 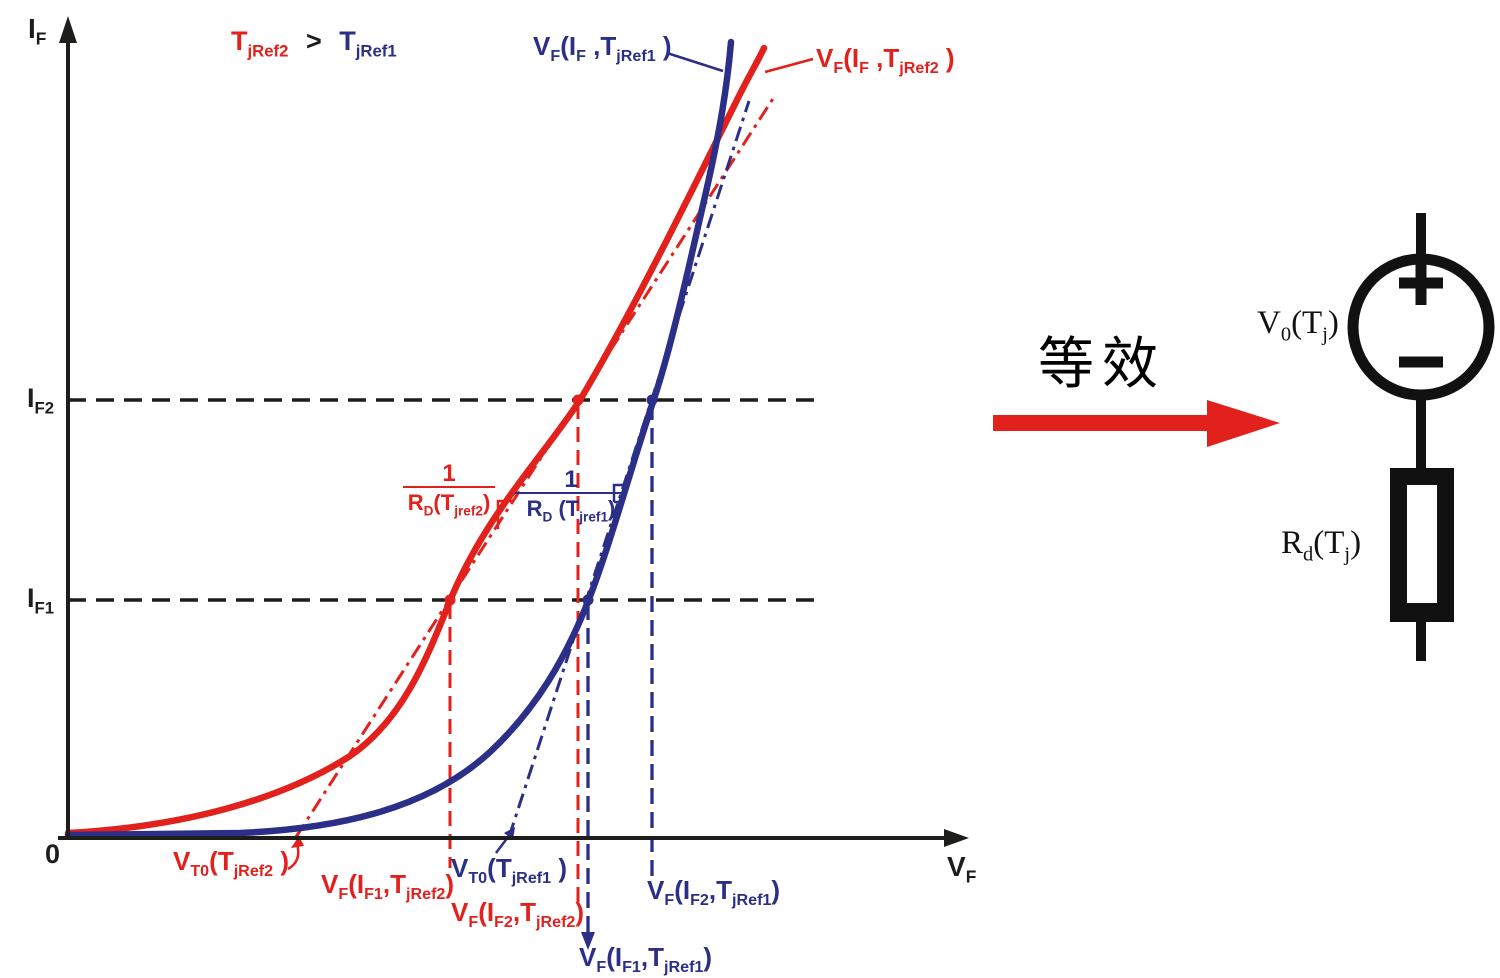 What do you see at coordinates (41, 400) in the screenshot?
I see `if2-tick-label: IF2` at bounding box center [41, 400].